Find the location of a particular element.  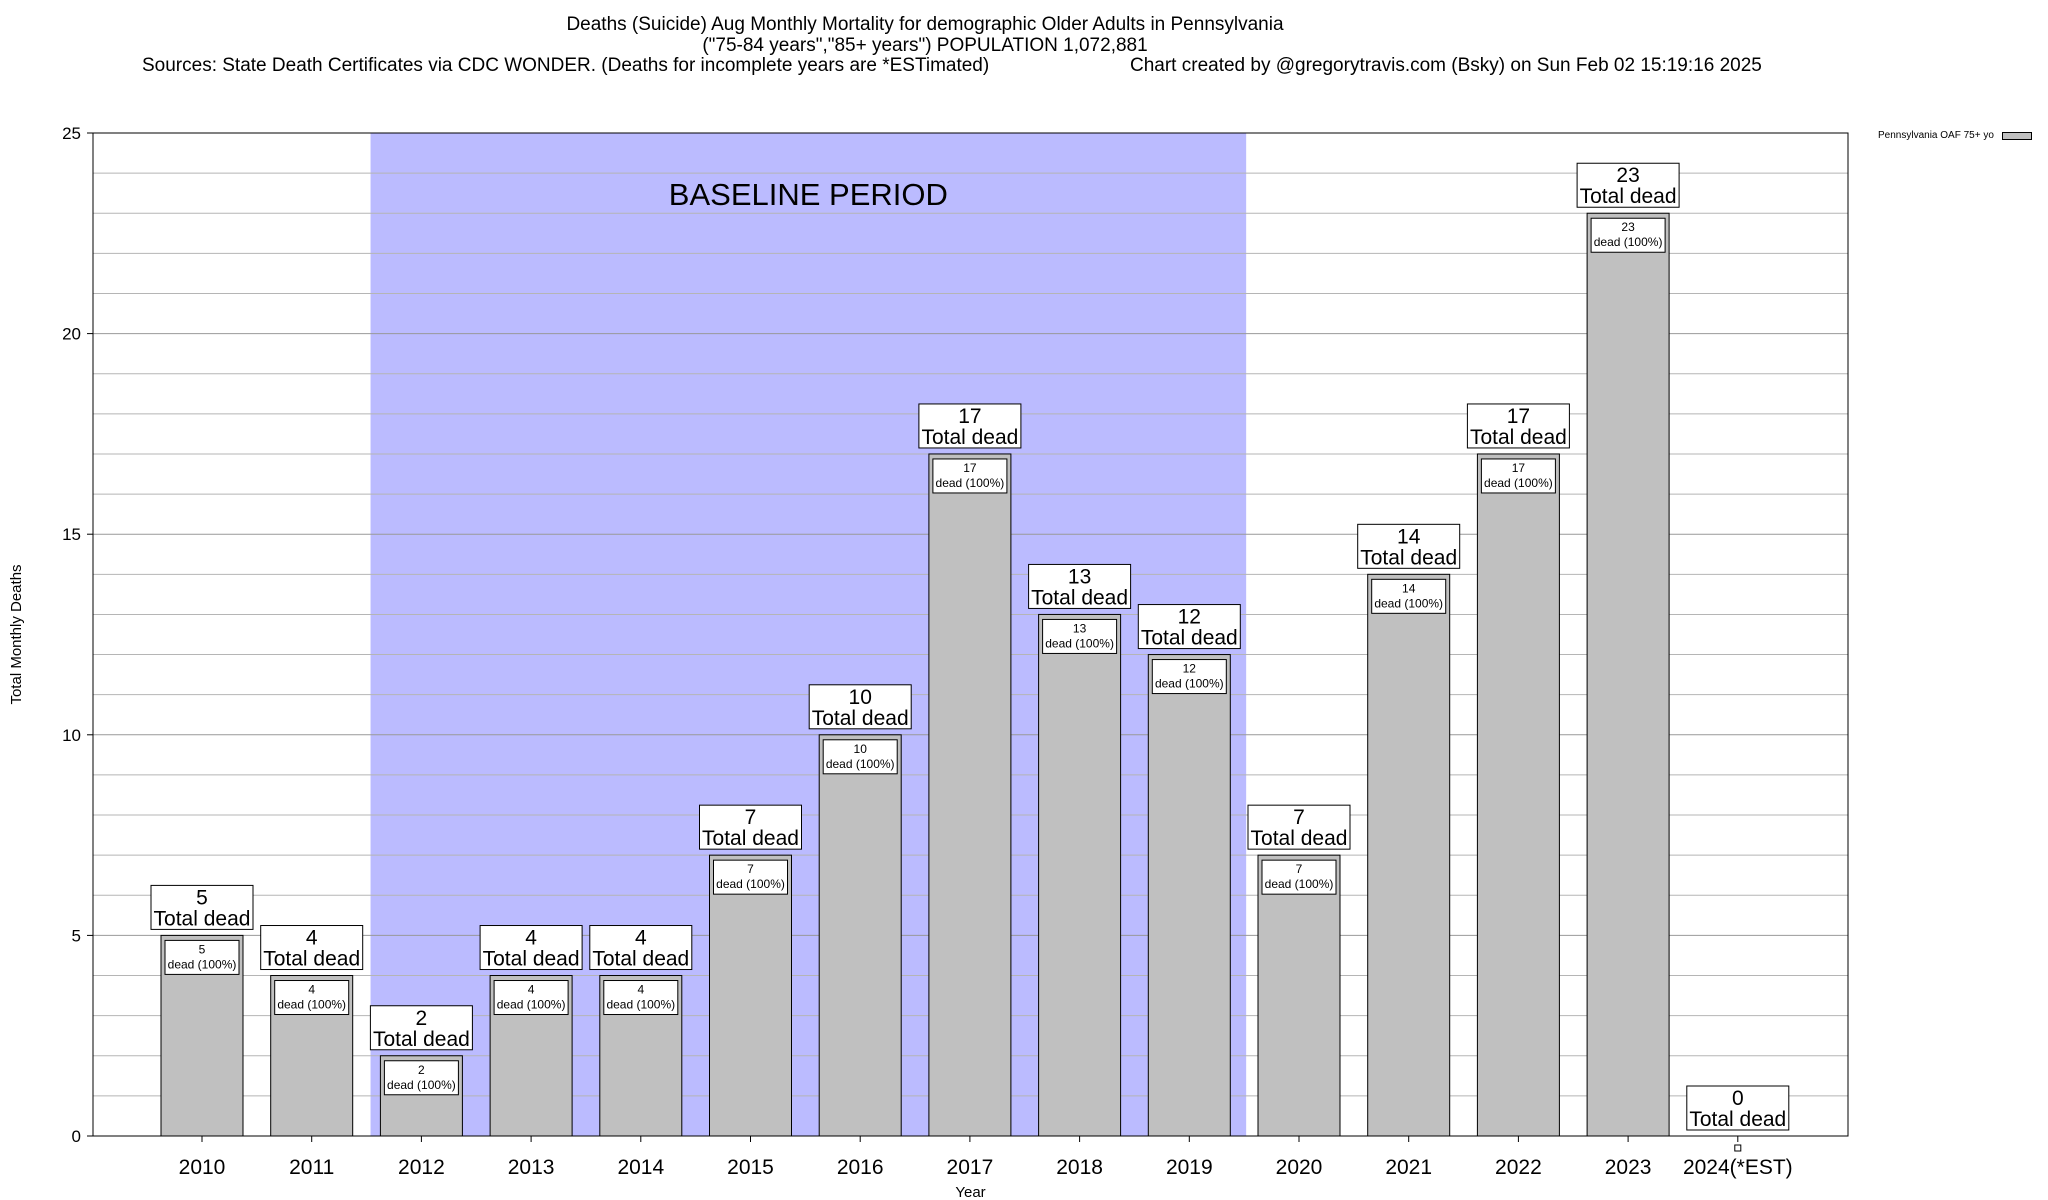

x-tick-label: 2015 is located at coordinates (750, 1167).